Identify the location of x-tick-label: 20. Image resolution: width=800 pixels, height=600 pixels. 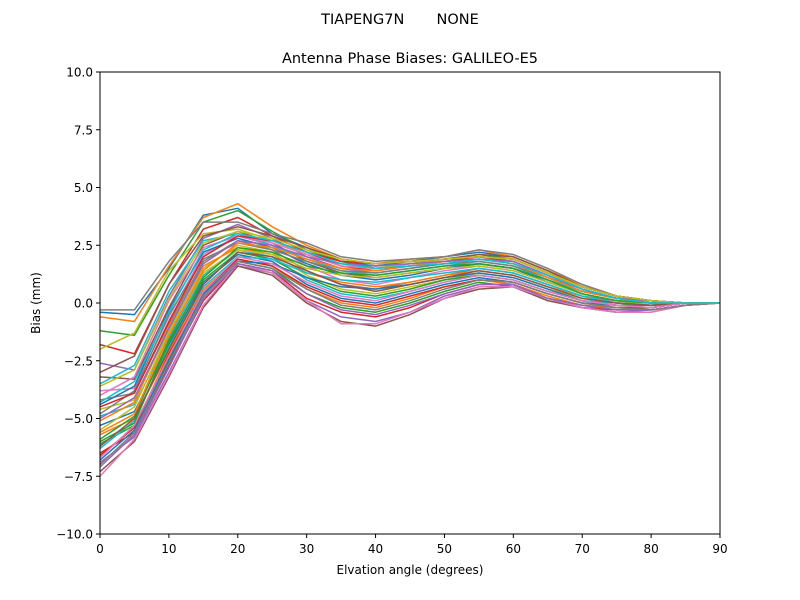
(237, 549).